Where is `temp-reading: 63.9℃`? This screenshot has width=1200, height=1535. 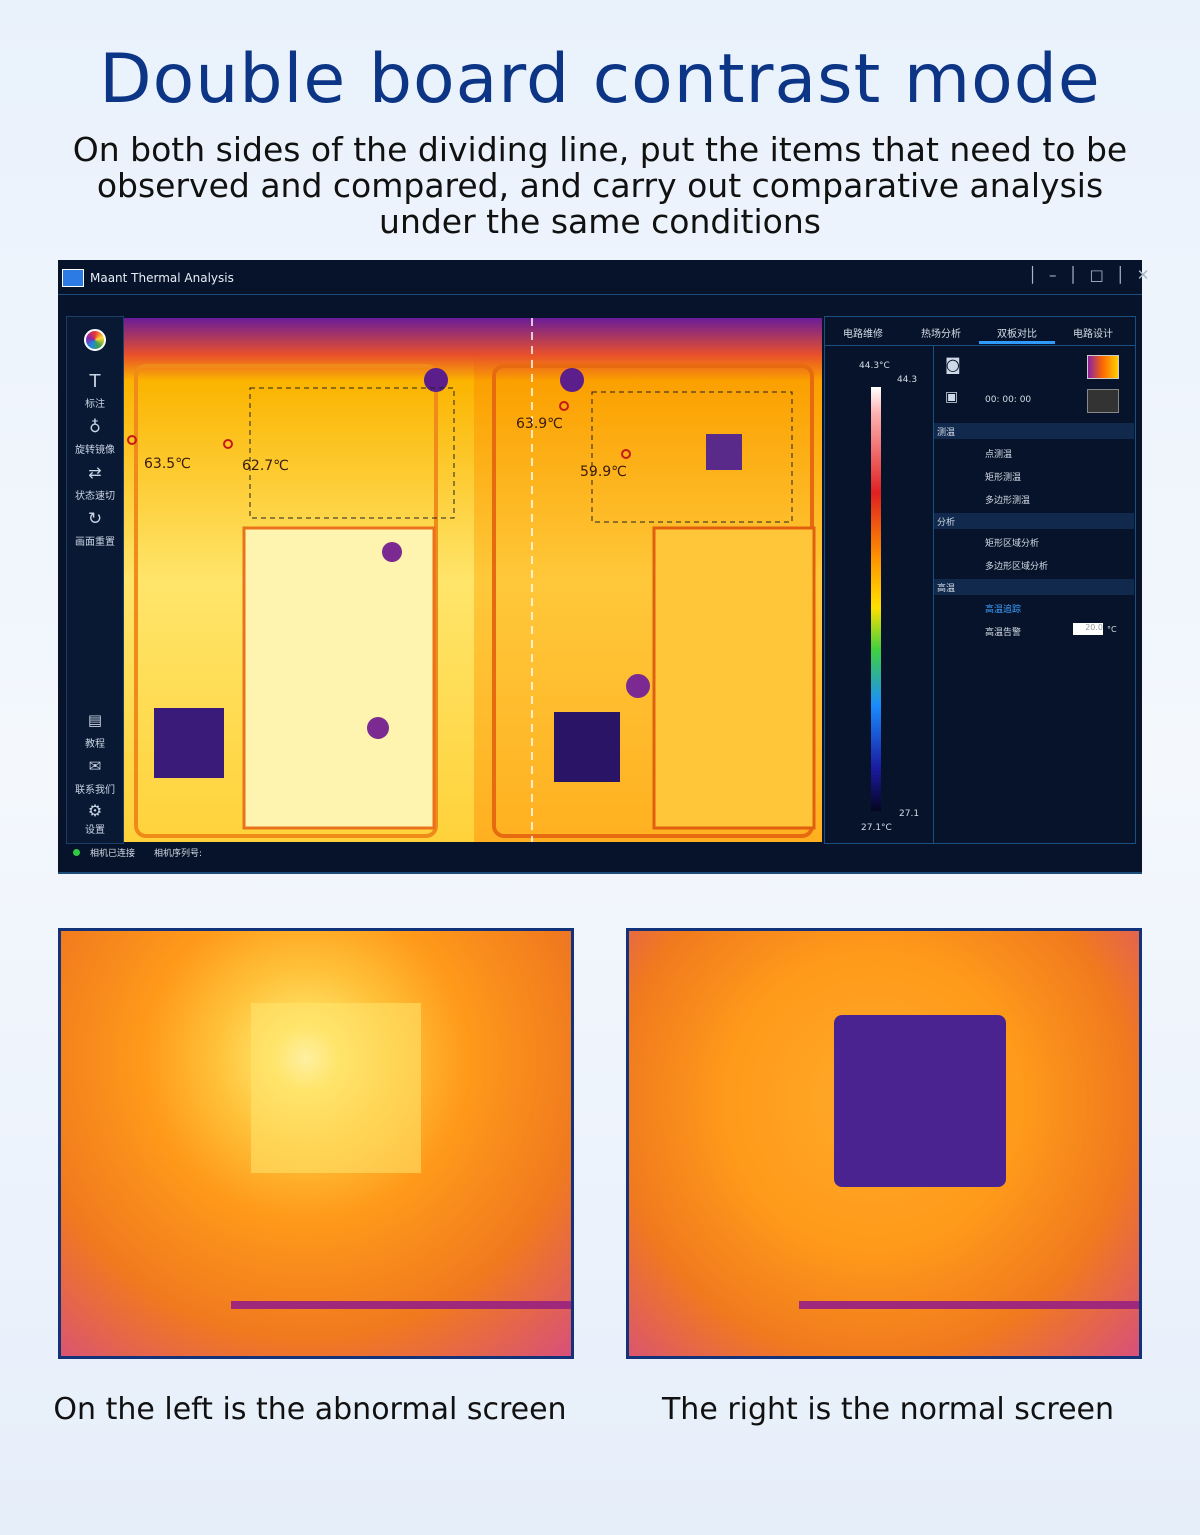 temp-reading: 63.9℃ is located at coordinates (539, 424).